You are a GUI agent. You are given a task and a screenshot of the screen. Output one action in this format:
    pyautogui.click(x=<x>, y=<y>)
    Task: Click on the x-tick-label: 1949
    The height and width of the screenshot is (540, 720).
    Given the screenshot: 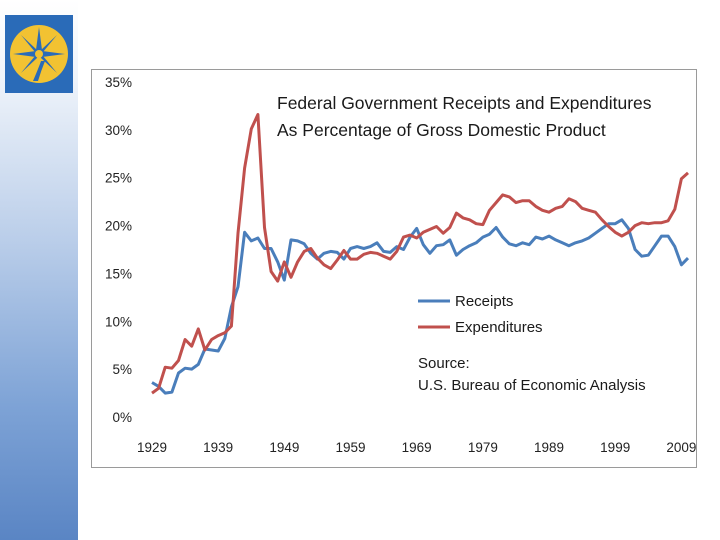 What is the action you would take?
    pyautogui.click(x=284, y=447)
    